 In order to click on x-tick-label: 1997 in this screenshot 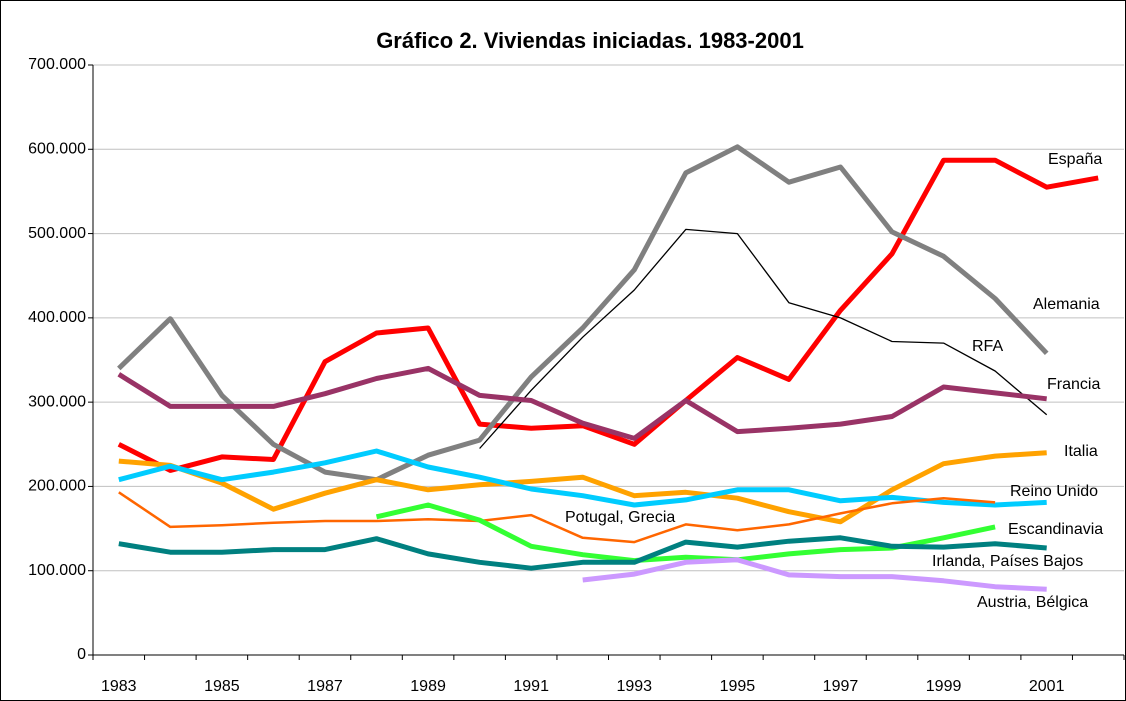, I will do `click(841, 686)`.